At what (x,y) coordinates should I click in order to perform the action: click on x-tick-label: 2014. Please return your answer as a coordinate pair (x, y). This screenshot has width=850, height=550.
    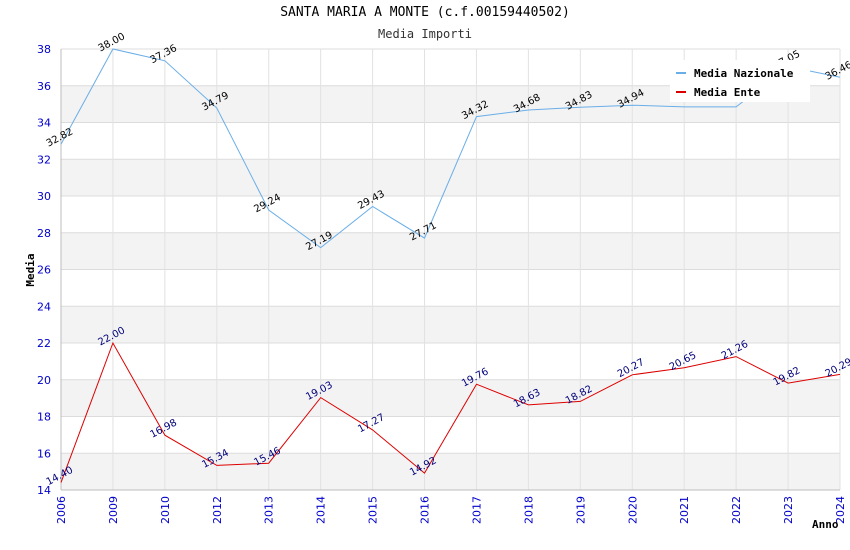
    Looking at the image, I should click on (321, 510).